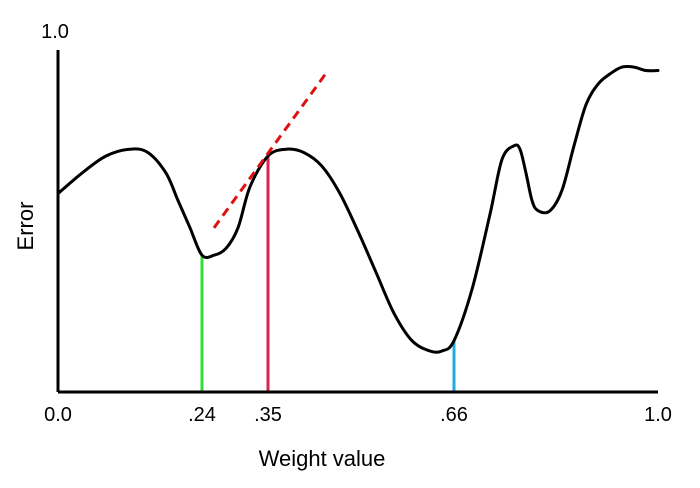  I want to click on x-axis-label: Weight value, so click(322, 458).